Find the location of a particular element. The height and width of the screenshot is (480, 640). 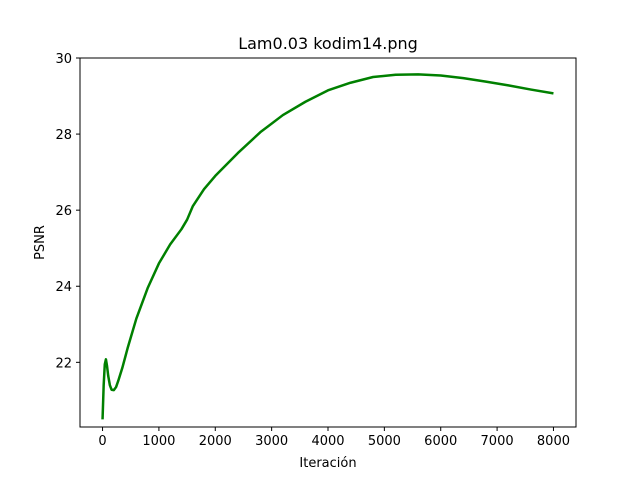

x-tick-label: 5000 is located at coordinates (384, 441).